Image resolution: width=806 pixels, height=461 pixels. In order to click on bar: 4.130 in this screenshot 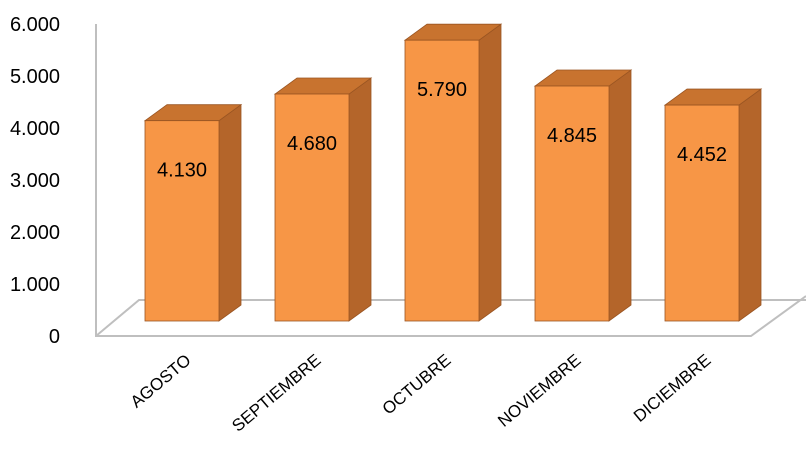, I will do `click(193, 212)`.